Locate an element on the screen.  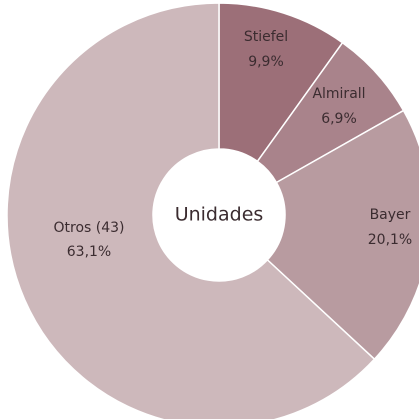
slice-label: Otros (43) is located at coordinates (88, 228).